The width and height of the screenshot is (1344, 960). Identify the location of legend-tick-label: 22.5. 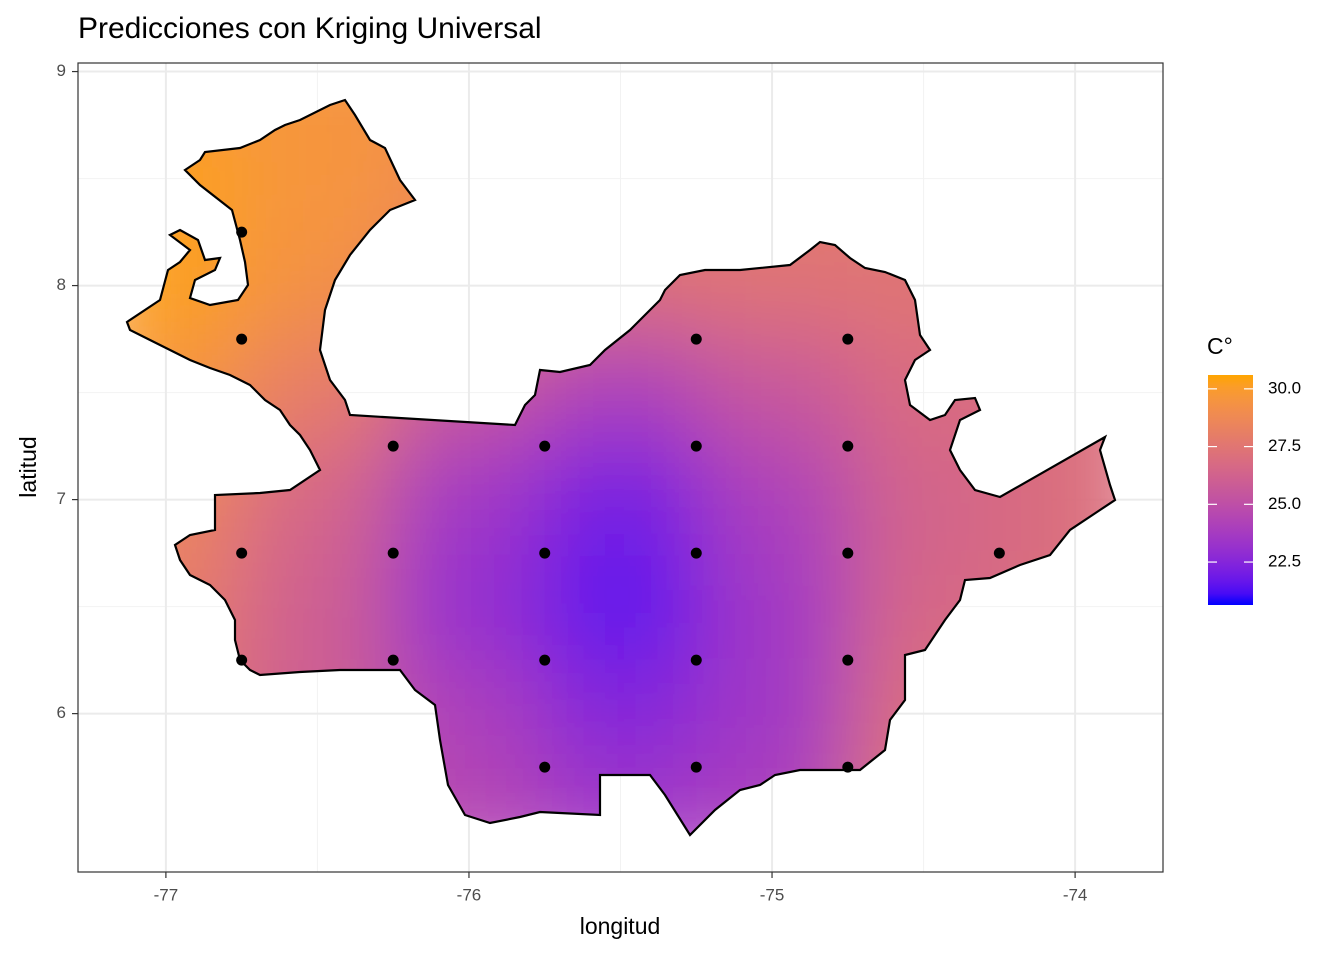
(1284, 561).